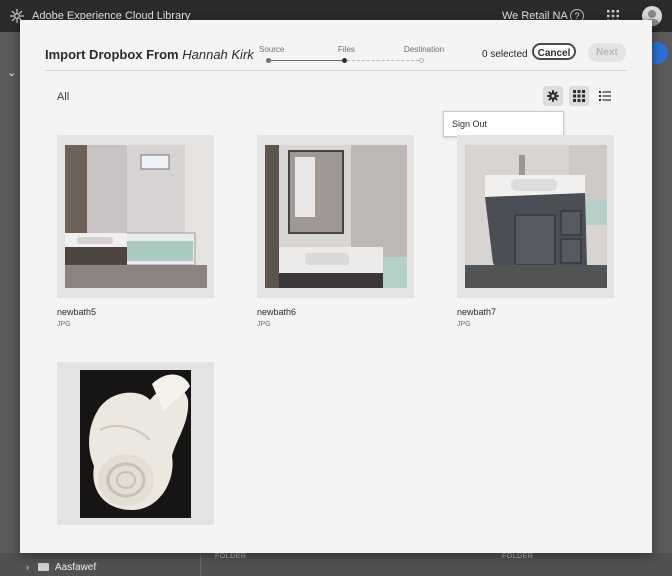 This screenshot has height=576, width=672. What do you see at coordinates (12, 73) in the screenshot?
I see `chevron-down-icon: ⌄` at bounding box center [12, 73].